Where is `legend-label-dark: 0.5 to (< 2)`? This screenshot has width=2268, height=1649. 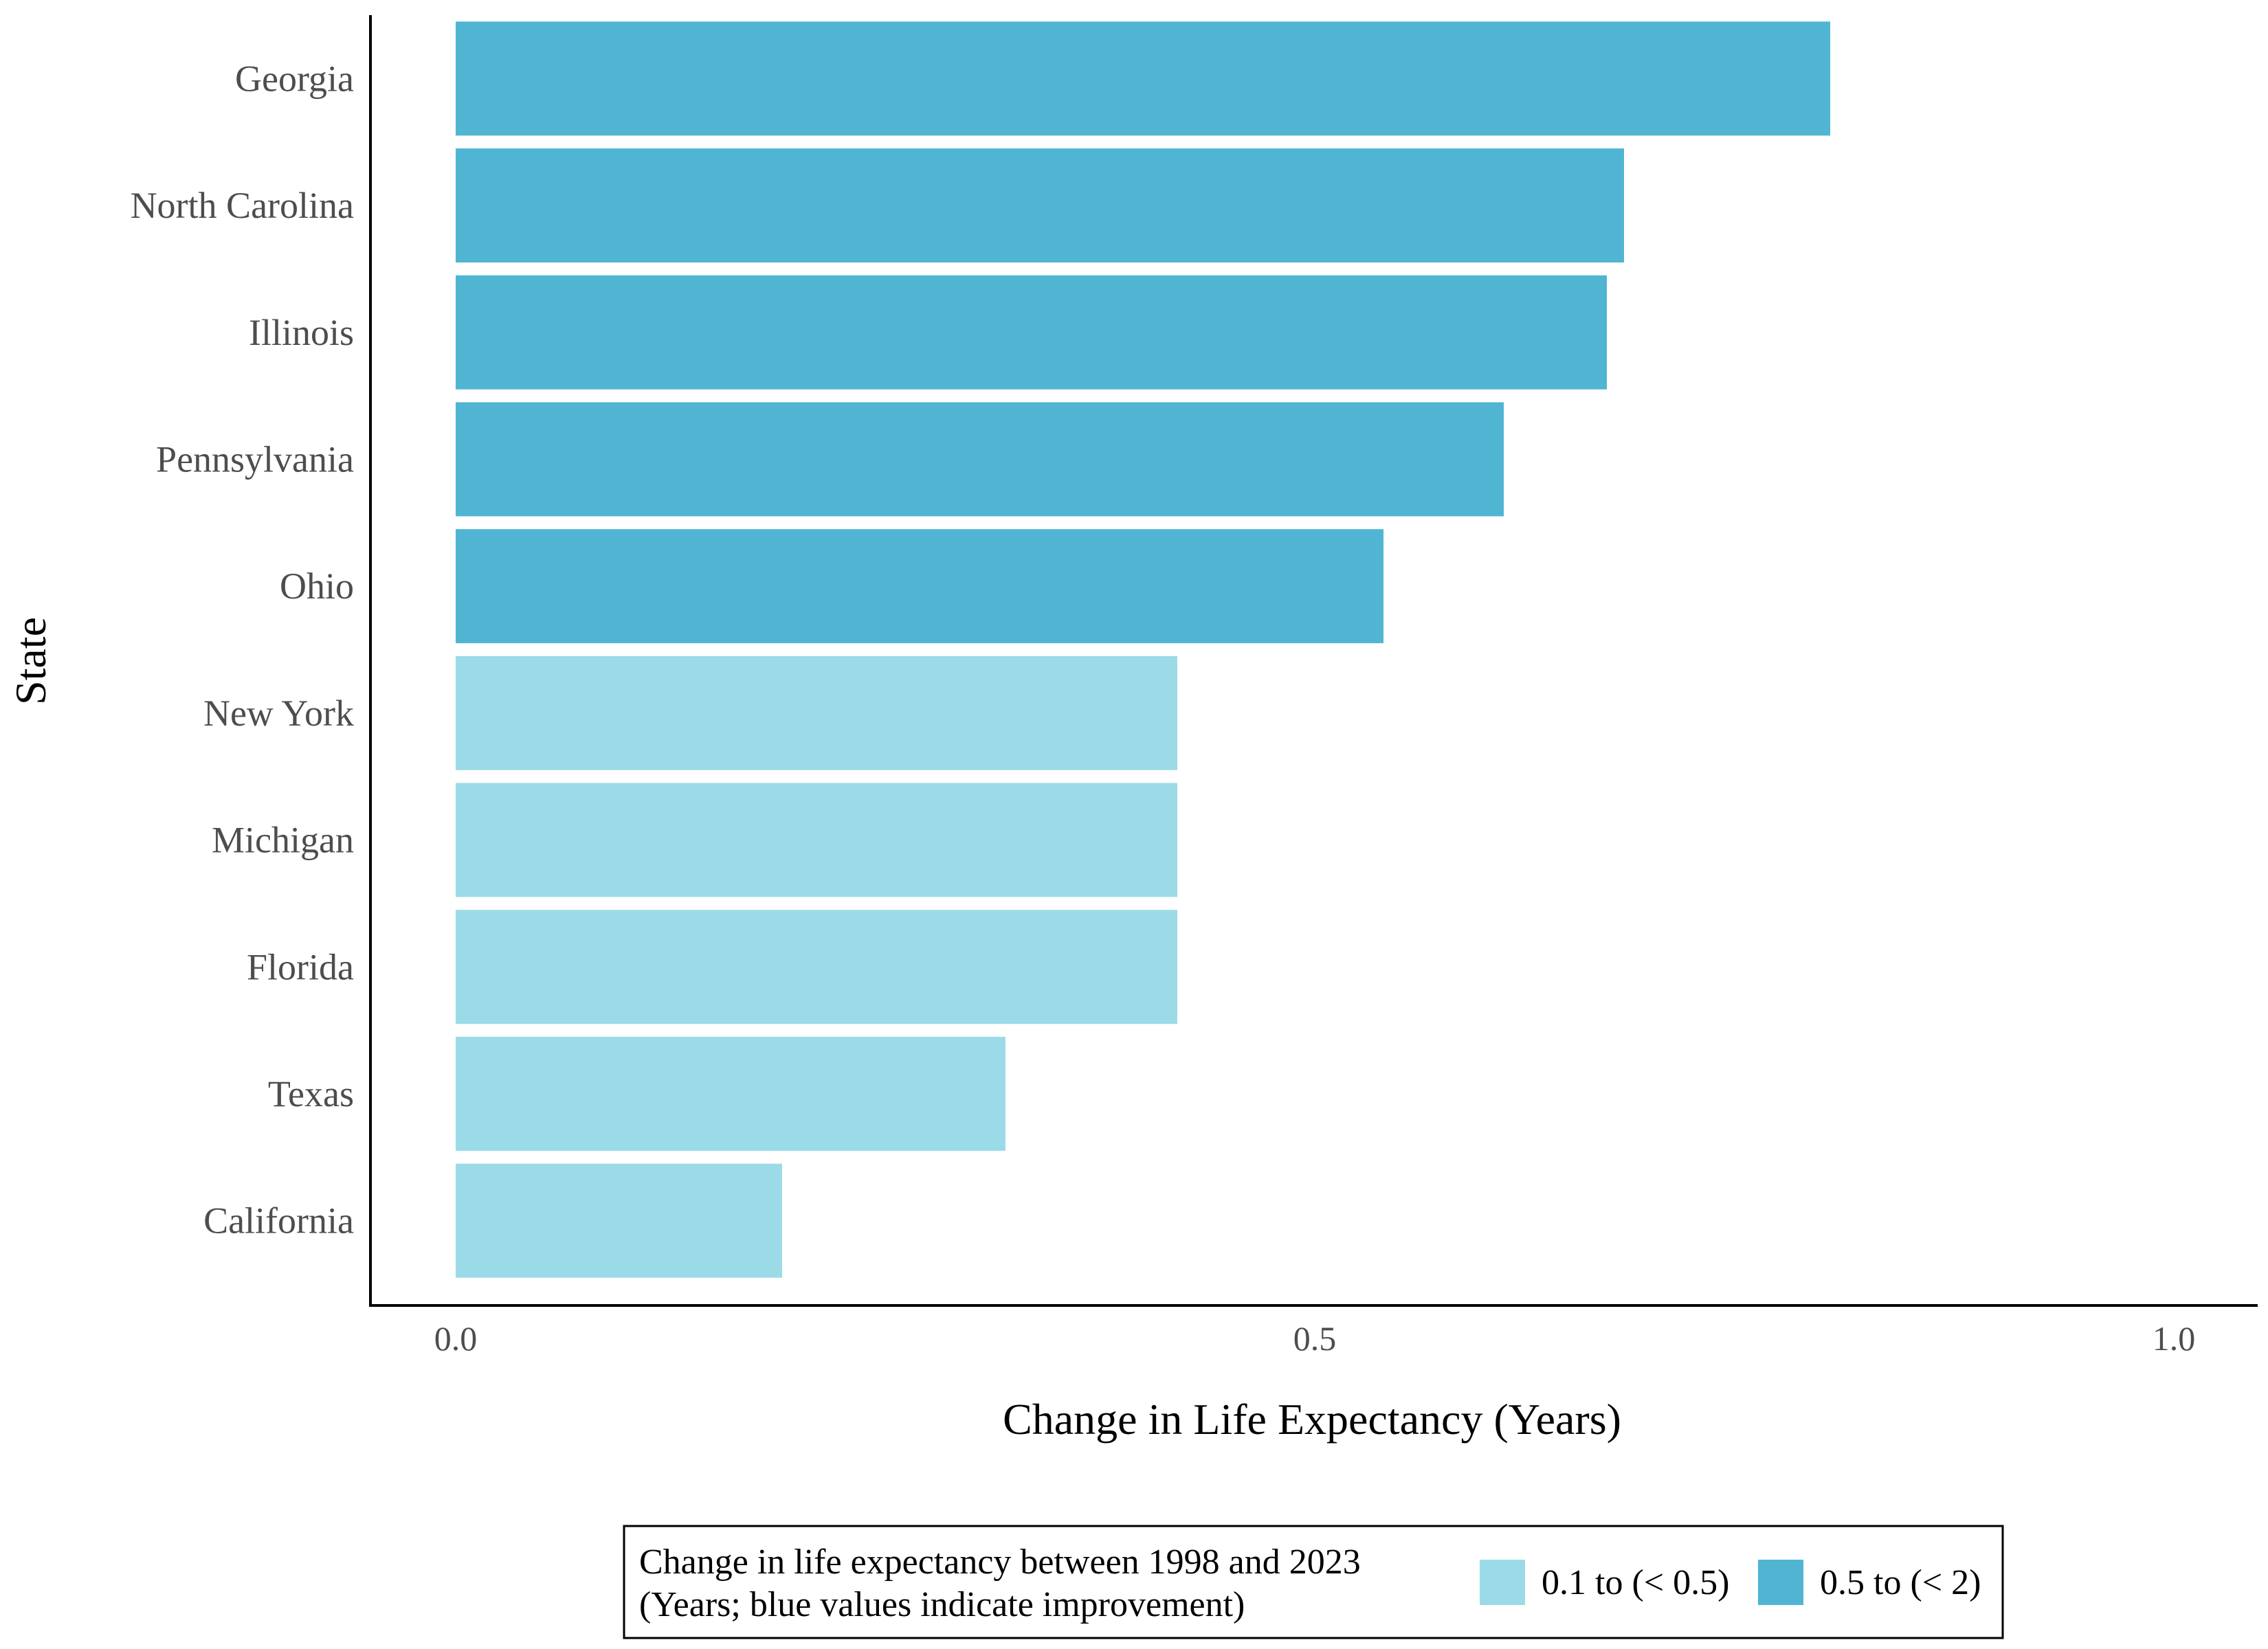
legend-label-dark: 0.5 to (< 2) is located at coordinates (1900, 1582).